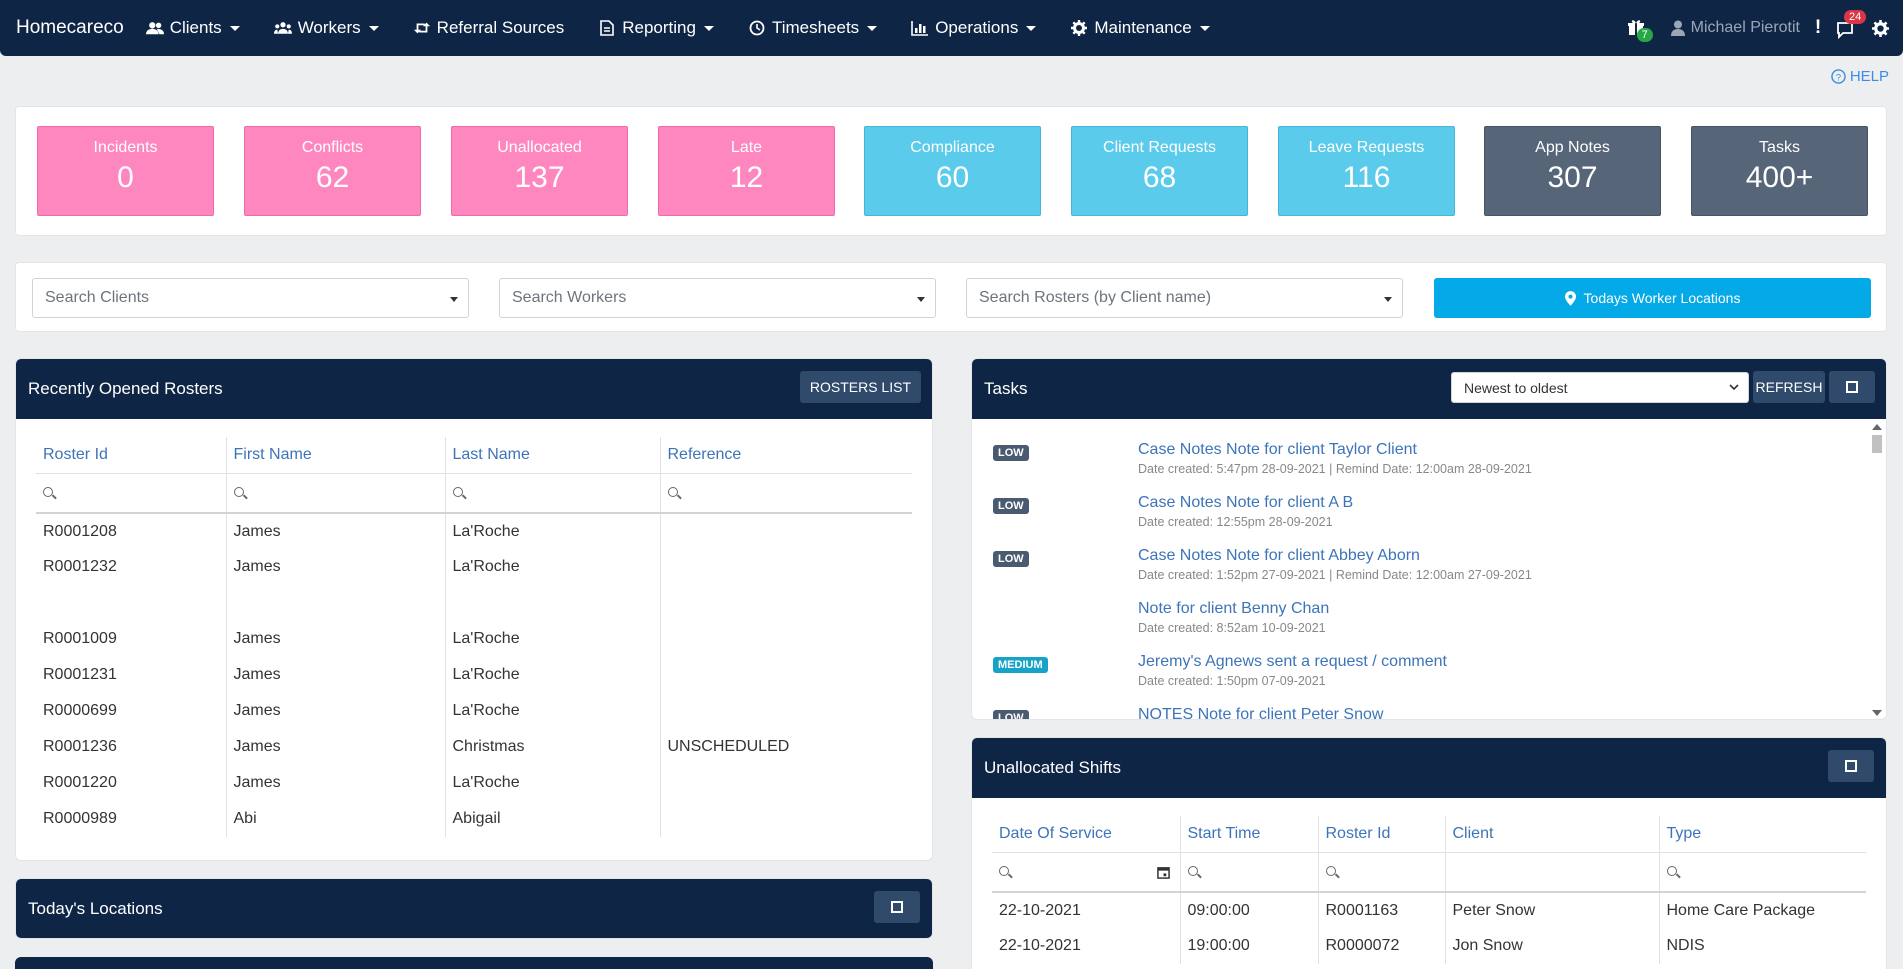 This screenshot has height=969, width=1903. What do you see at coordinates (1818, 27) in the screenshot?
I see `alert-icon: !` at bounding box center [1818, 27].